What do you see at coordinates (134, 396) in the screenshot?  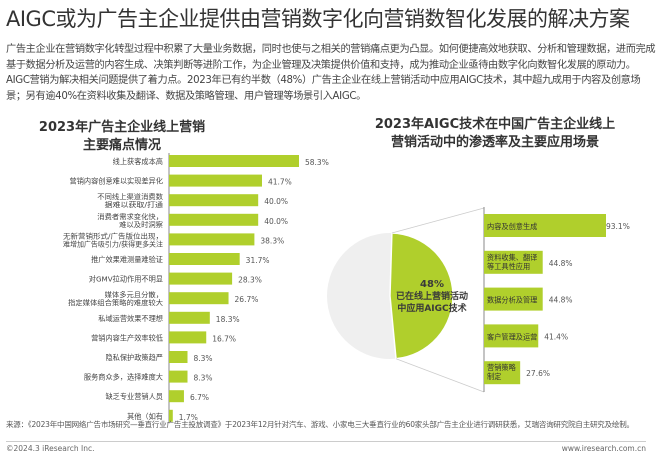 I see `left-category-label: 缺乏专业营销人员` at bounding box center [134, 396].